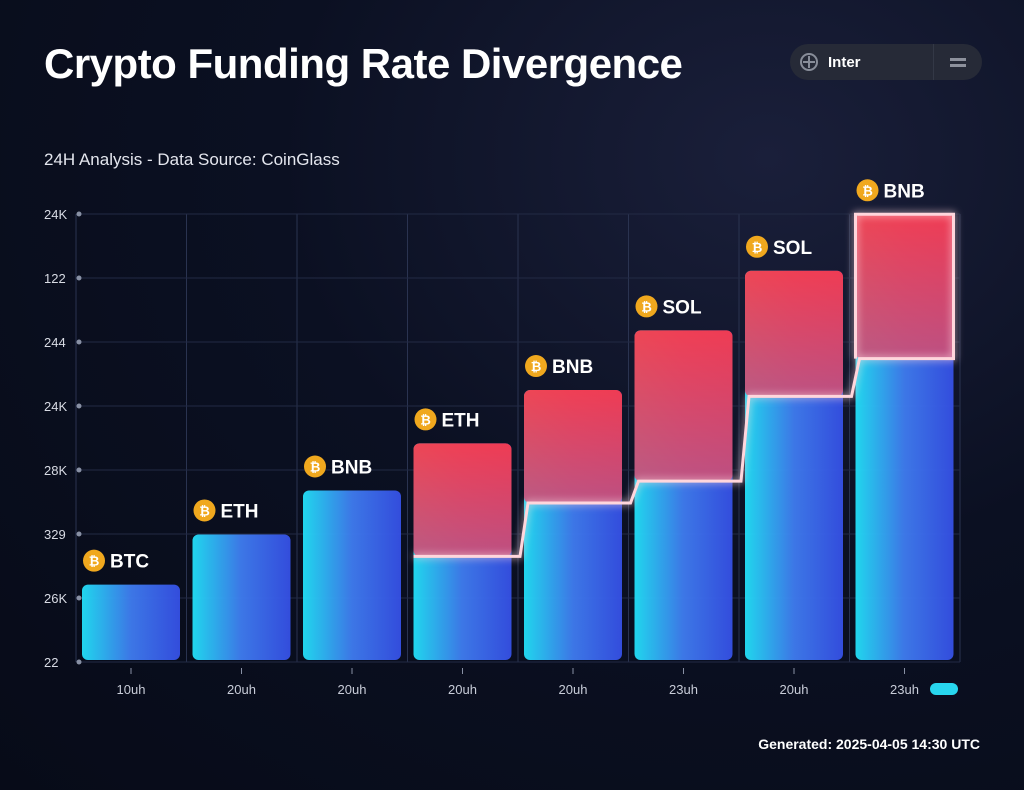  What do you see at coordinates (131, 689) in the screenshot?
I see `x-tick-label: 10uh` at bounding box center [131, 689].